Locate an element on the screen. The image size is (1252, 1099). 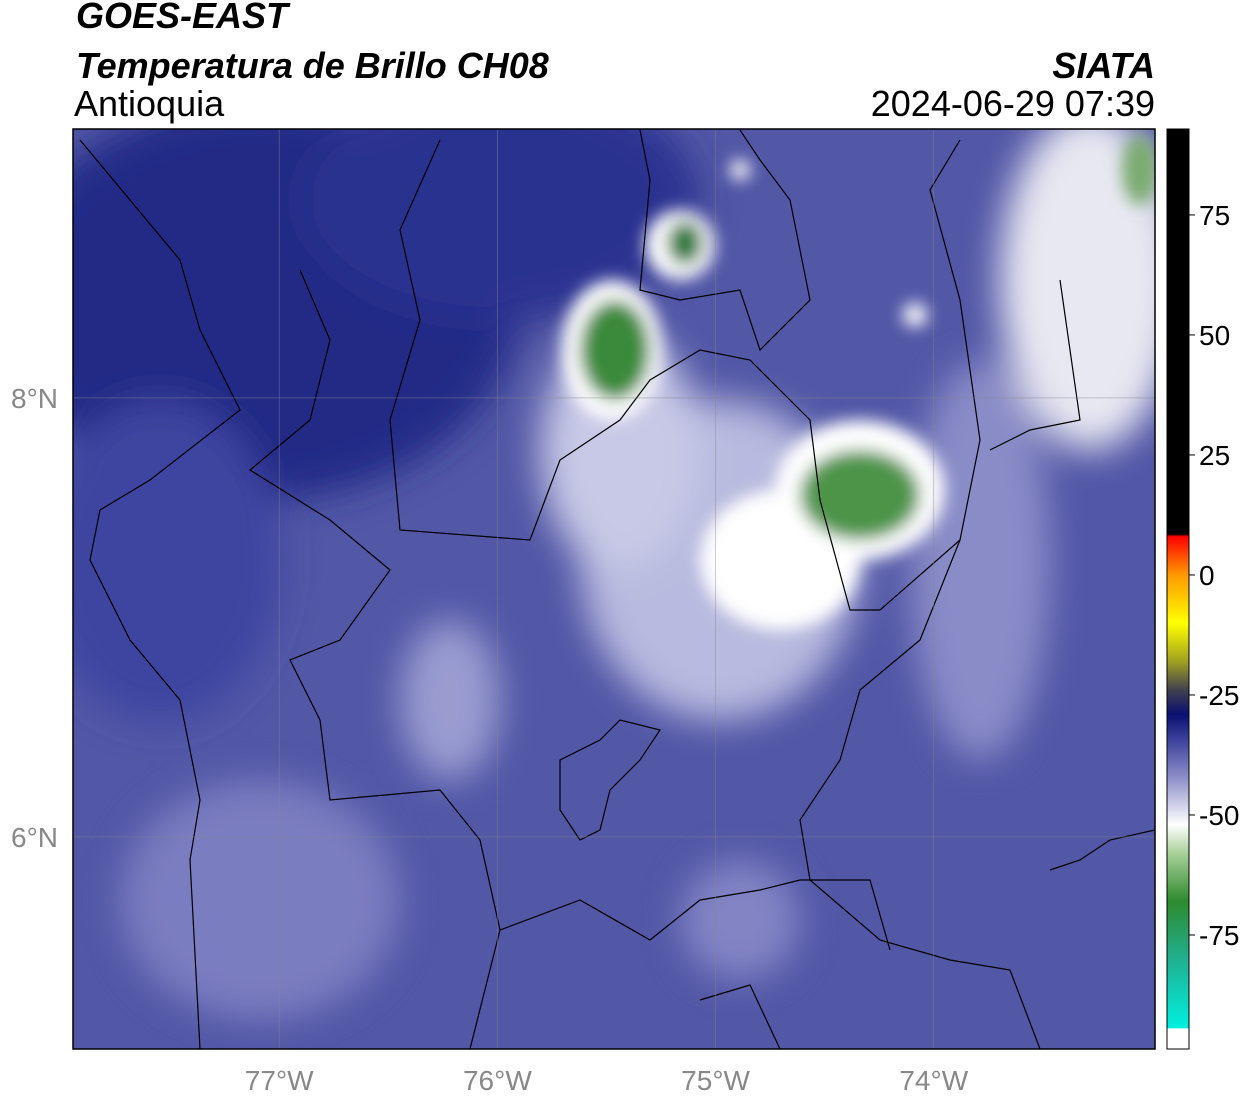
colorbar-tick-label: -75 is located at coordinates (1219, 935).